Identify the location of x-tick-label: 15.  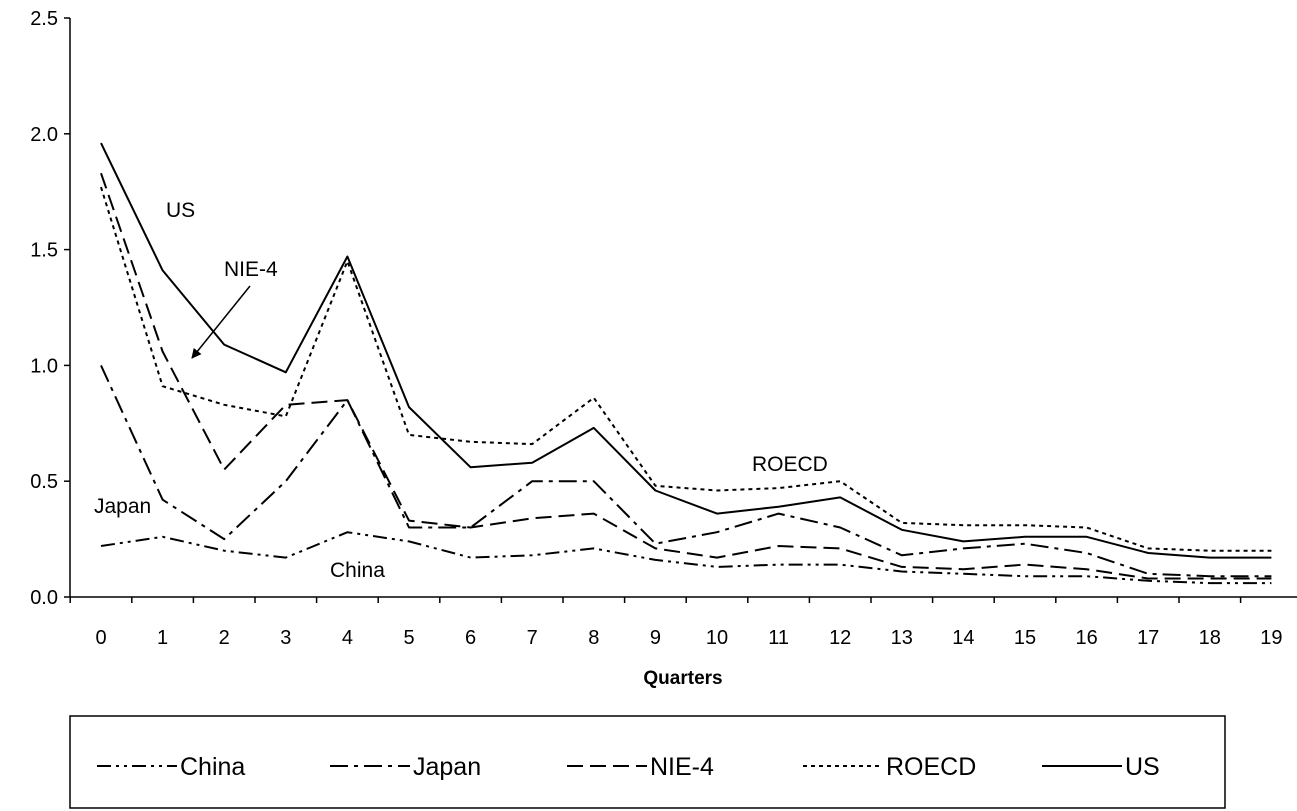
(1025, 638).